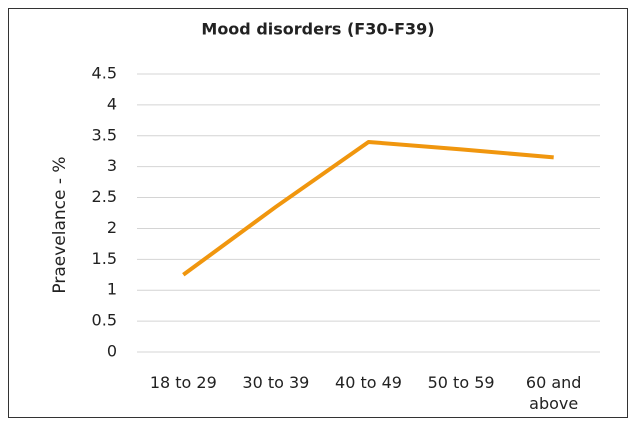 This screenshot has width=636, height=426. I want to click on y-tick-label: 0, so click(112, 351).